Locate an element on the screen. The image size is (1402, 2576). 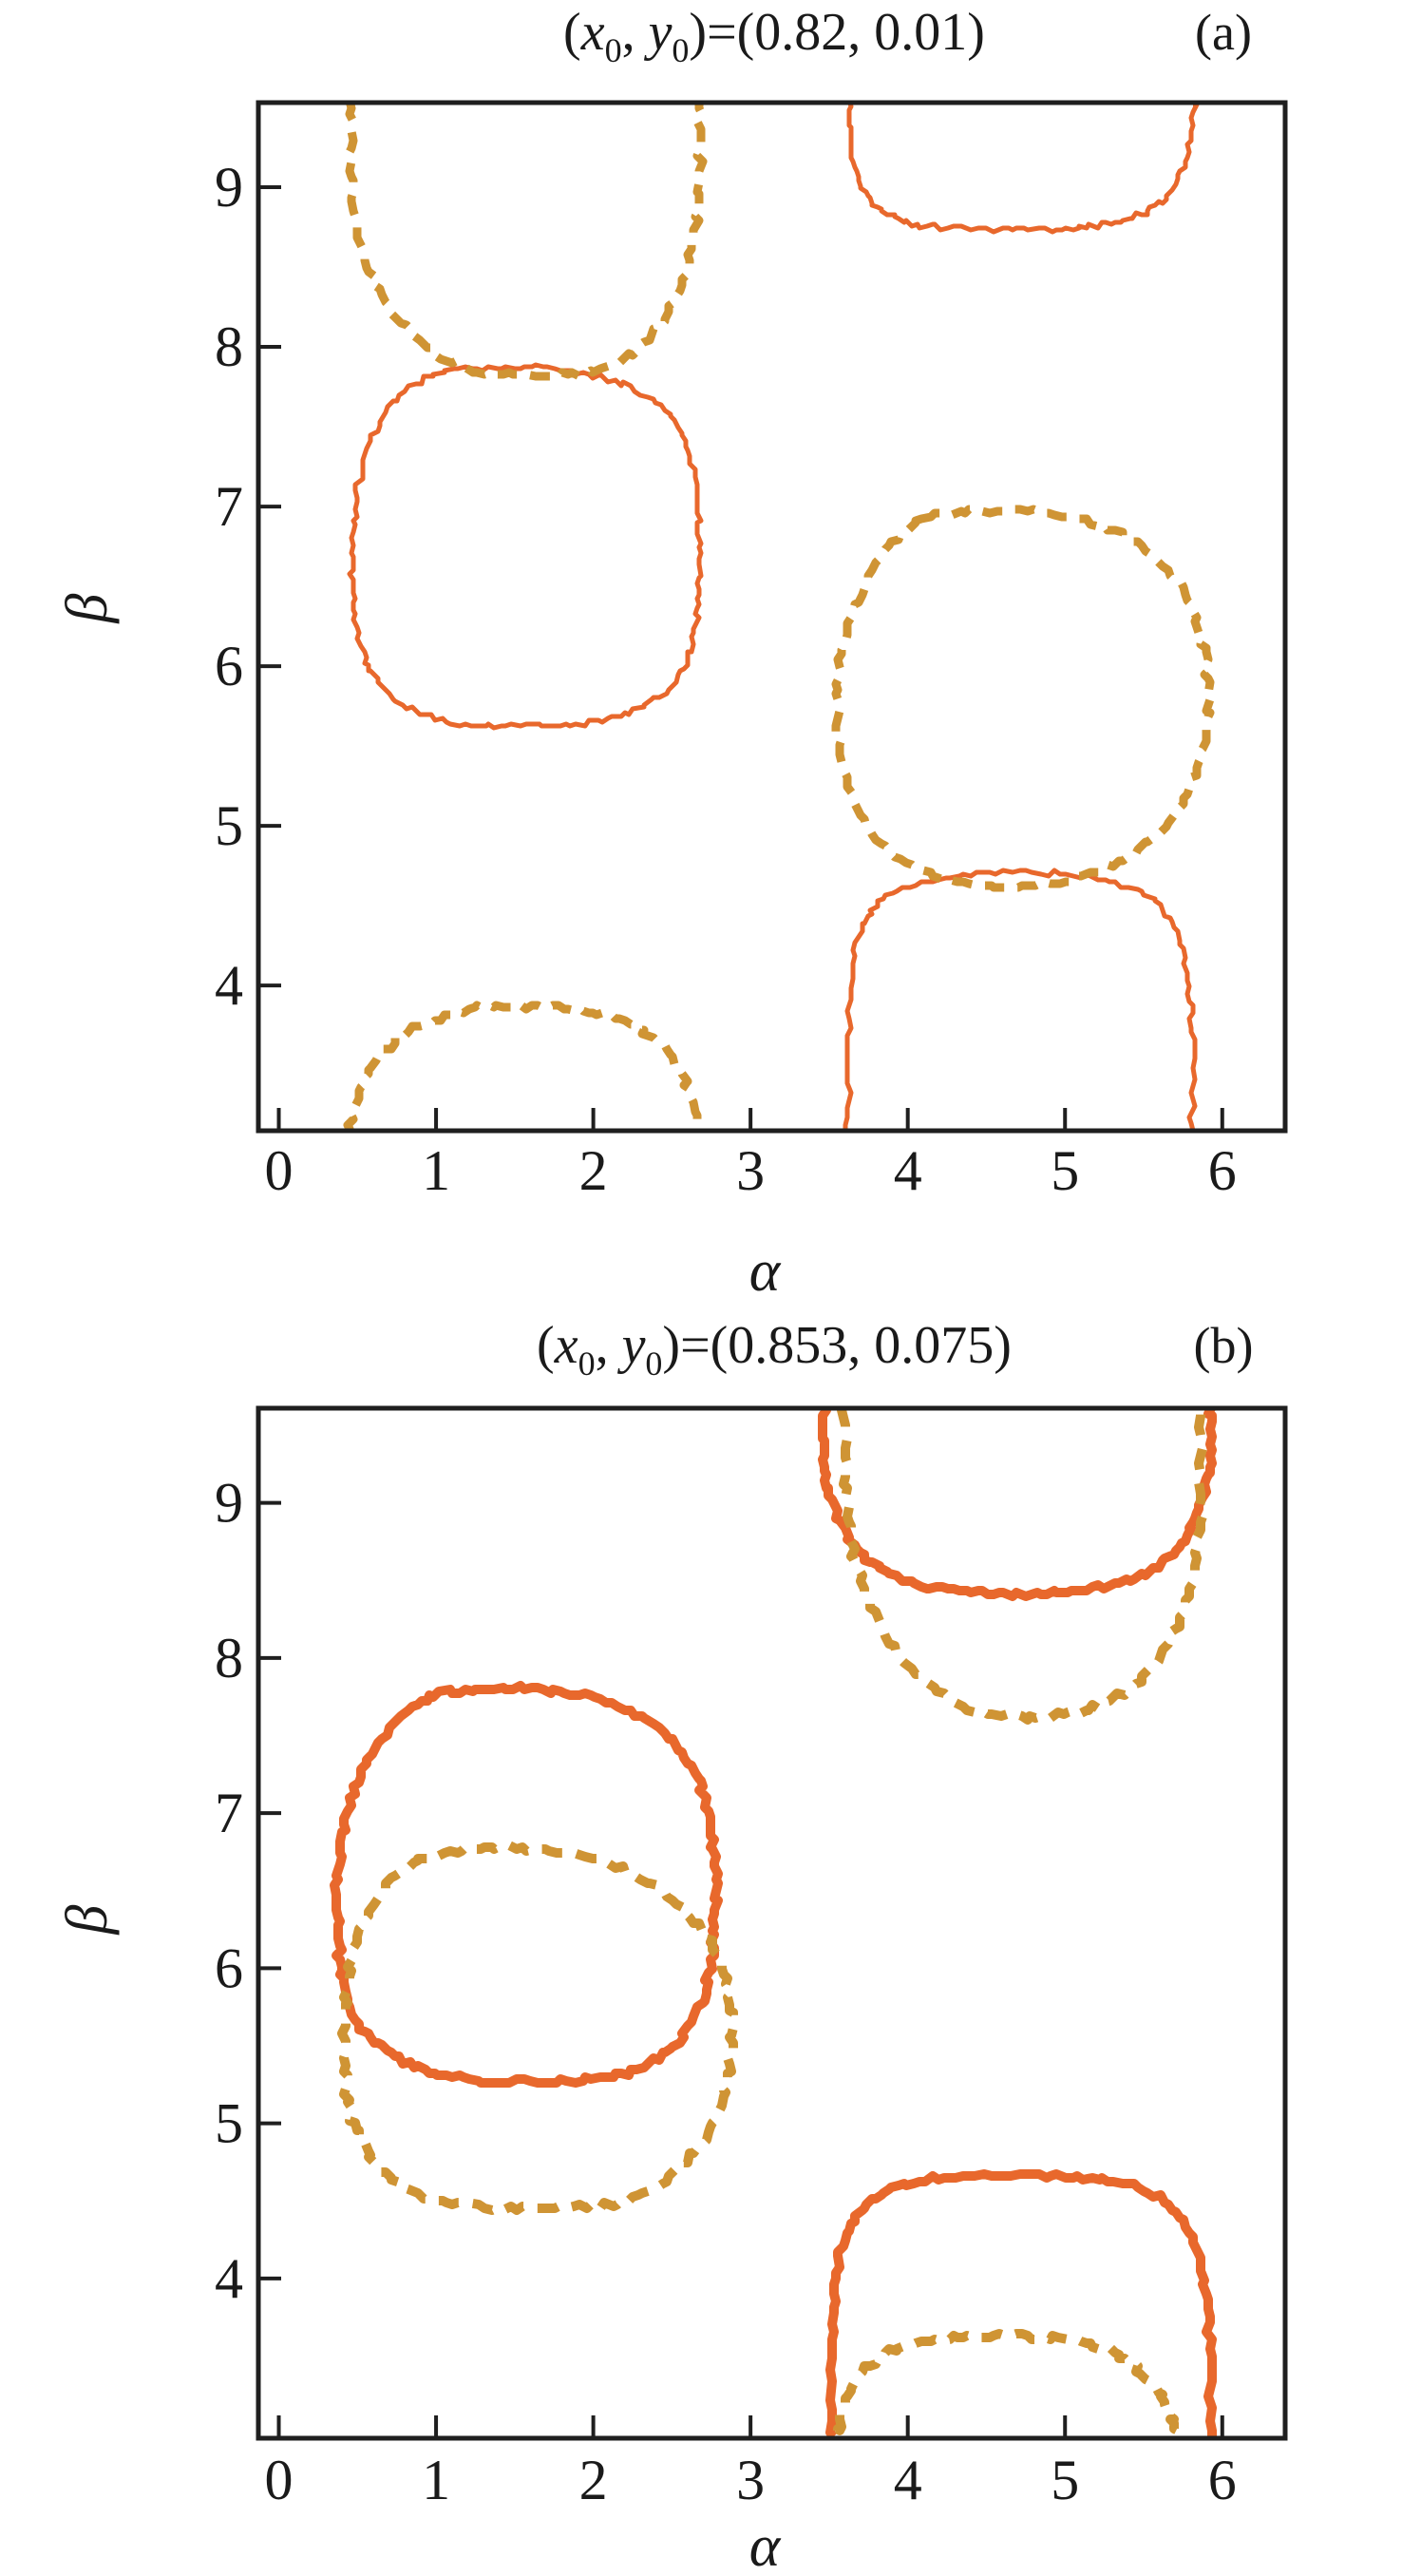
dashed-closed-loop-right-curve is located at coordinates (1023, 698).